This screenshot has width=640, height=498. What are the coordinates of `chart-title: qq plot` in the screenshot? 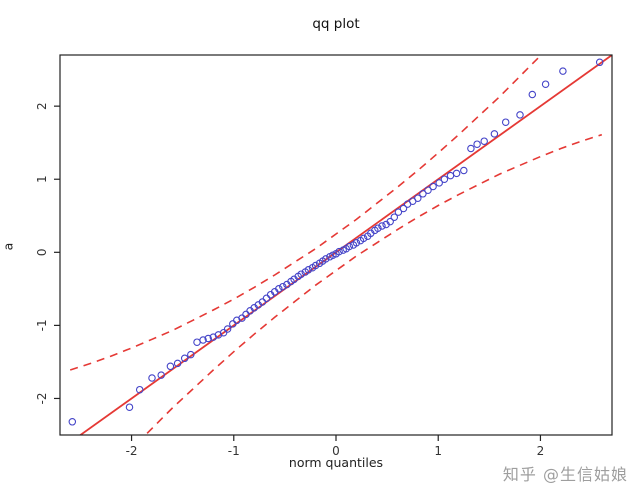 It's located at (336, 24).